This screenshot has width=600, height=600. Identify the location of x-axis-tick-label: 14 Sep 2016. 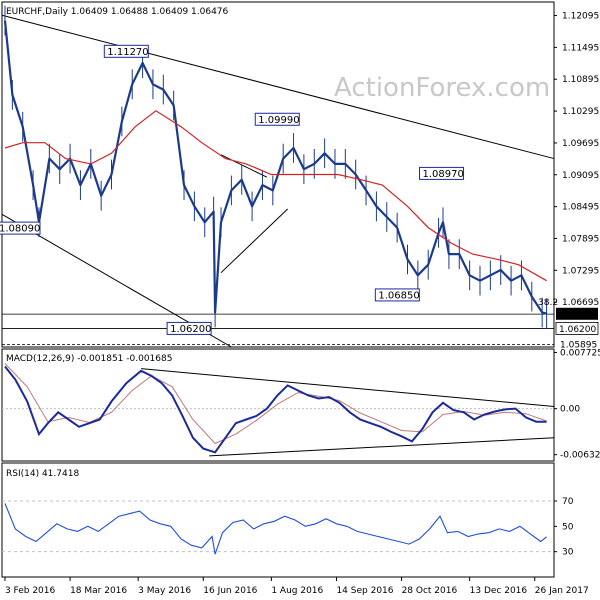
(364, 591).